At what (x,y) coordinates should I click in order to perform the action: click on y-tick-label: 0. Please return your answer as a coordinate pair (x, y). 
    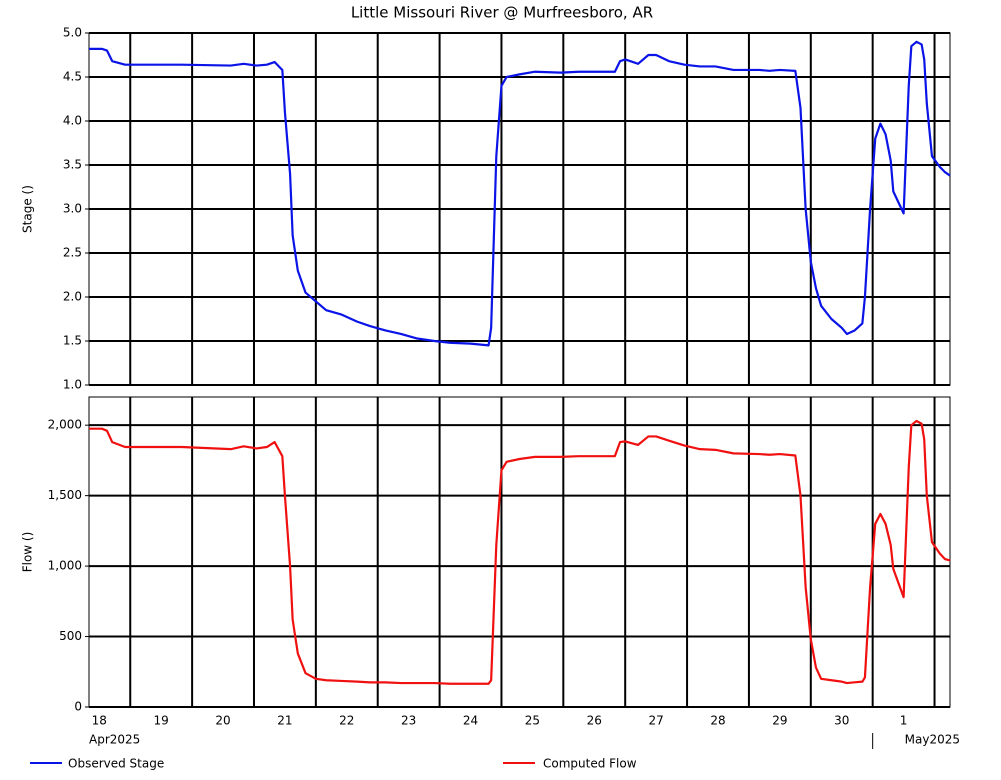
    Looking at the image, I should click on (78, 707).